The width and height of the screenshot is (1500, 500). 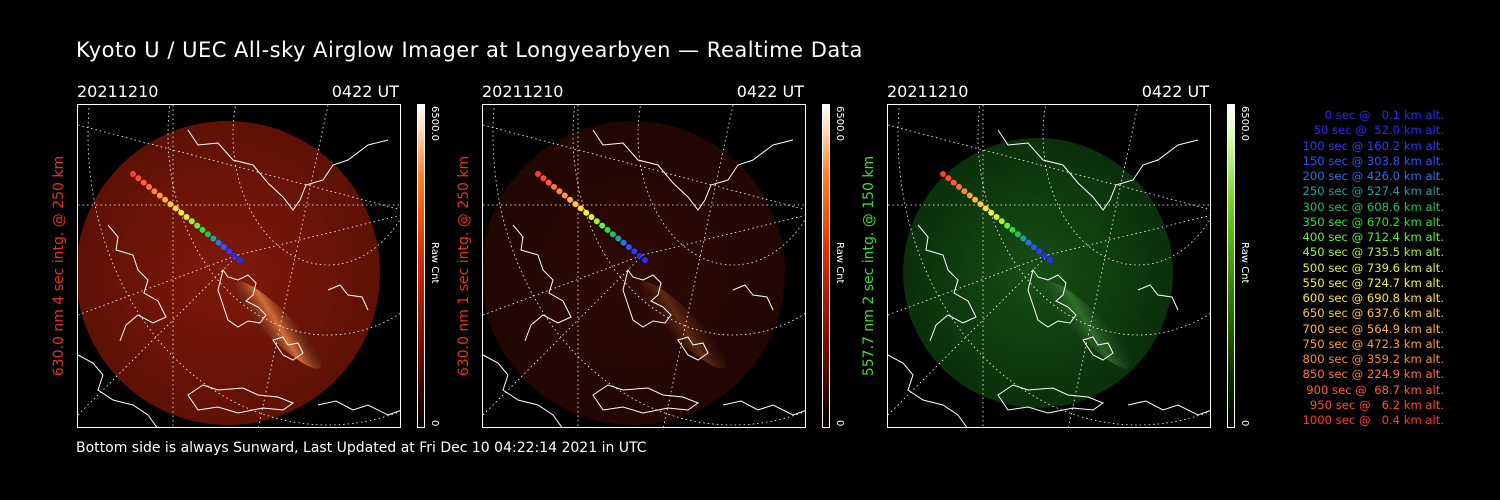 What do you see at coordinates (59, 266) in the screenshot?
I see `channel-label: 630.0 nm 4 sec intg. @ 250 km` at bounding box center [59, 266].